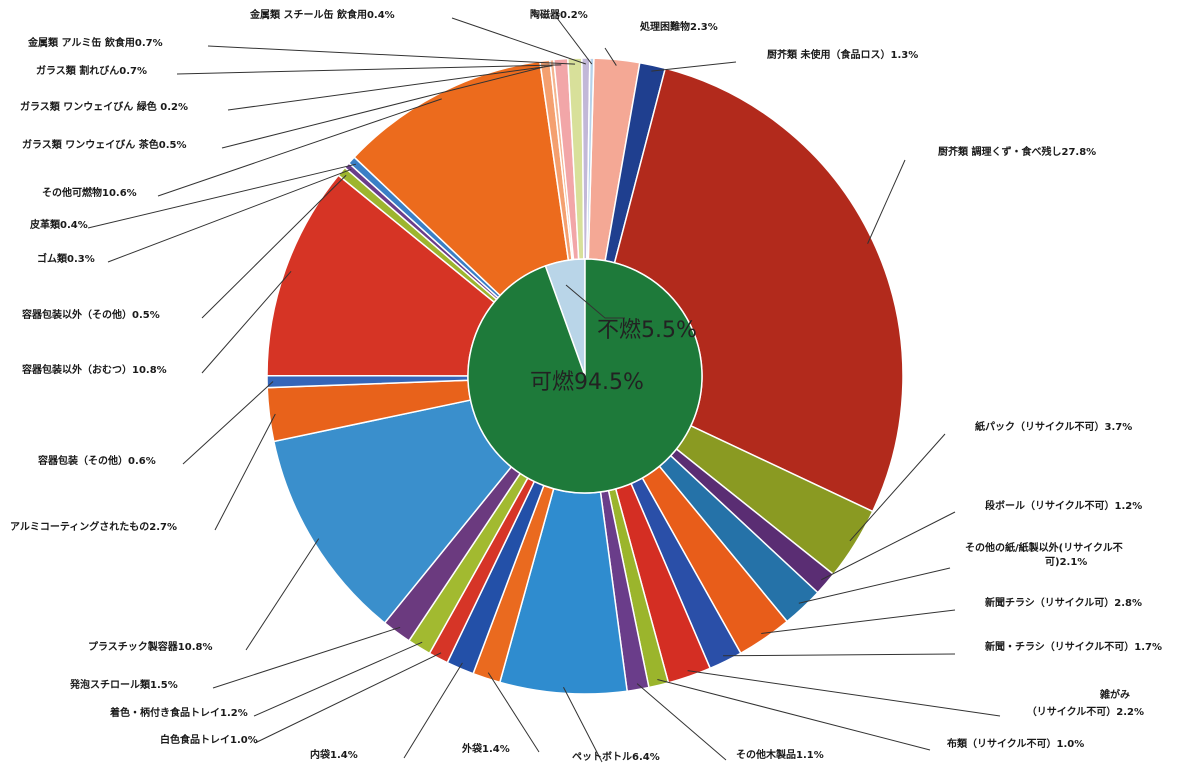 The width and height of the screenshot is (1184, 773). Describe the element at coordinates (96, 460) in the screenshot. I see `slice-label-19: 容器包装（その他）0.6%` at that location.